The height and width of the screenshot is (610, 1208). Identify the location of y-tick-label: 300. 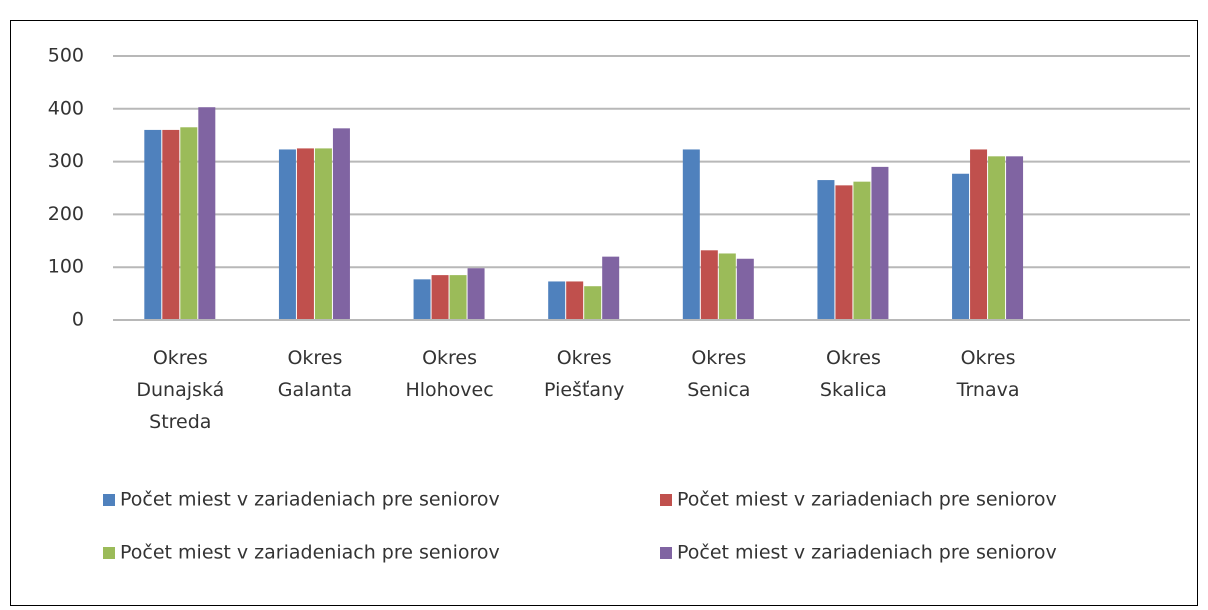
(66, 161).